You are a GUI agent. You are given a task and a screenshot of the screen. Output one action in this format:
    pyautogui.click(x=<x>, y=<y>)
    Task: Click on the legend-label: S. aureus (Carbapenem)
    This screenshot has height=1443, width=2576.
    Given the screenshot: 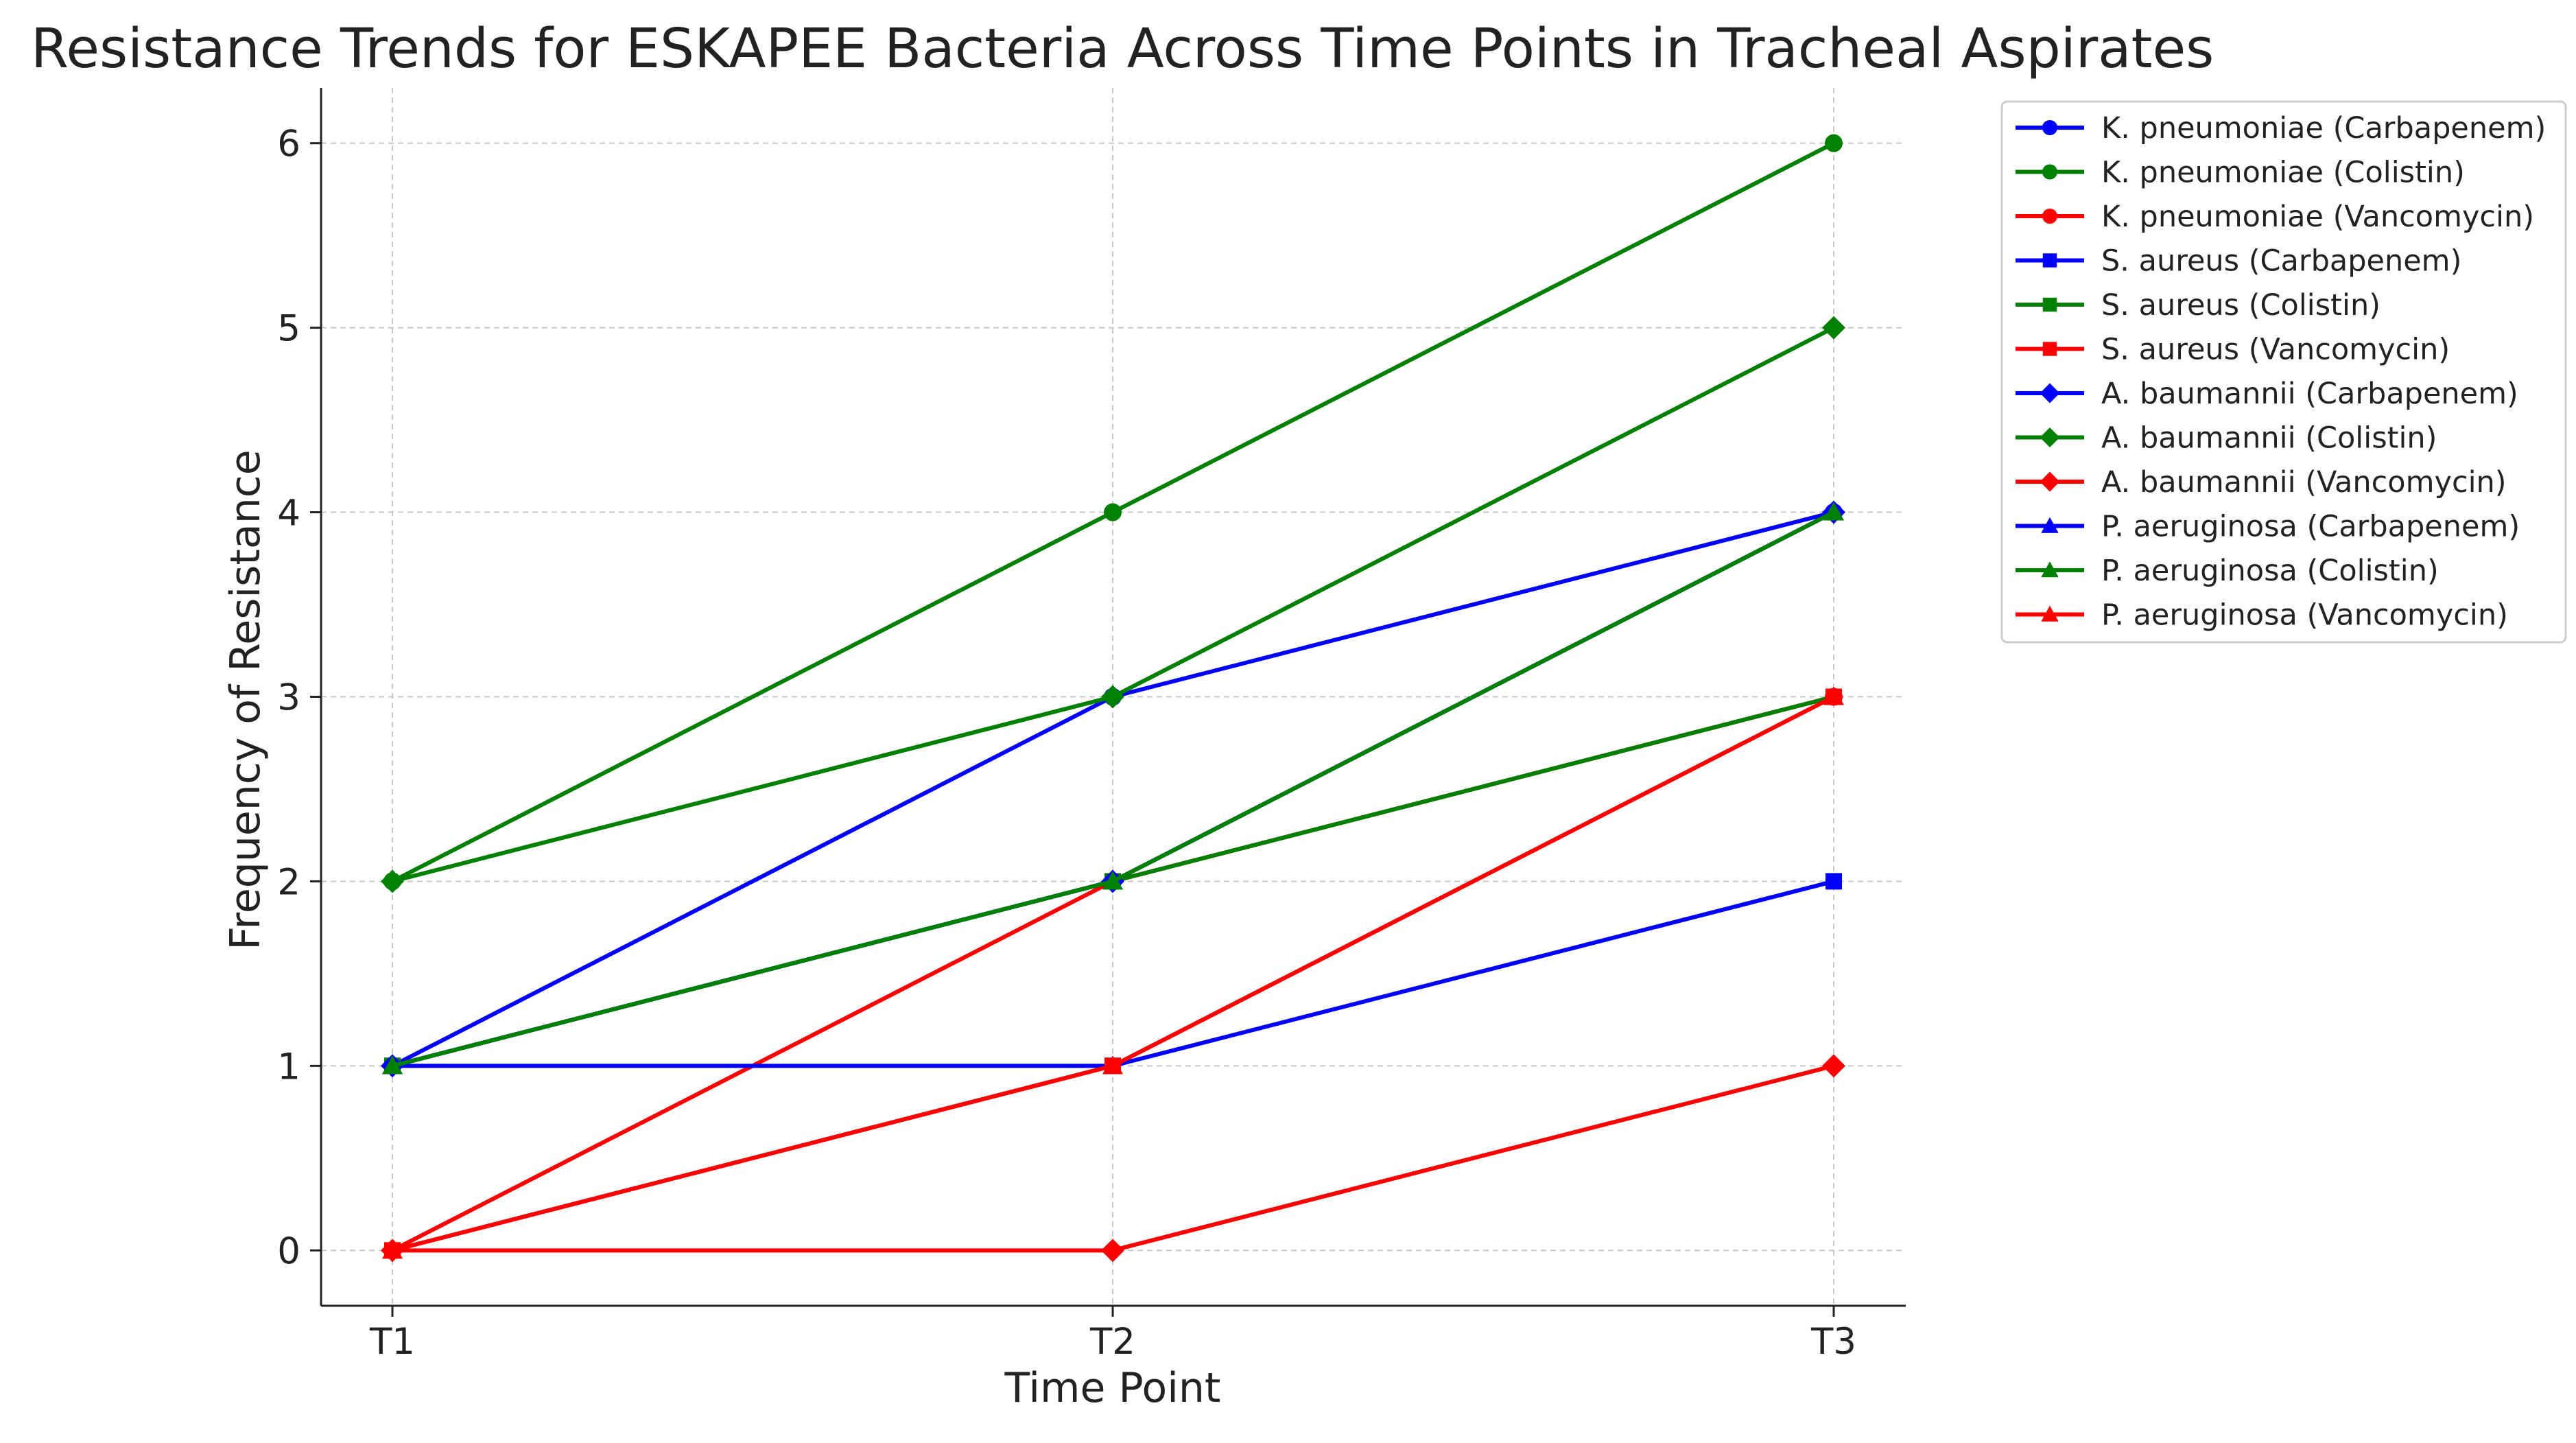 What is the action you would take?
    pyautogui.click(x=2281, y=261)
    